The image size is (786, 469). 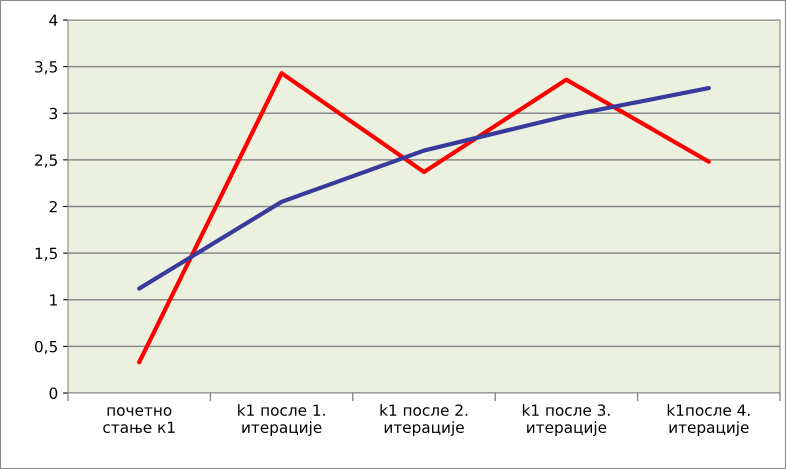 What do you see at coordinates (709, 420) in the screenshot?
I see `x-tick-label: k1после 4. итерације` at bounding box center [709, 420].